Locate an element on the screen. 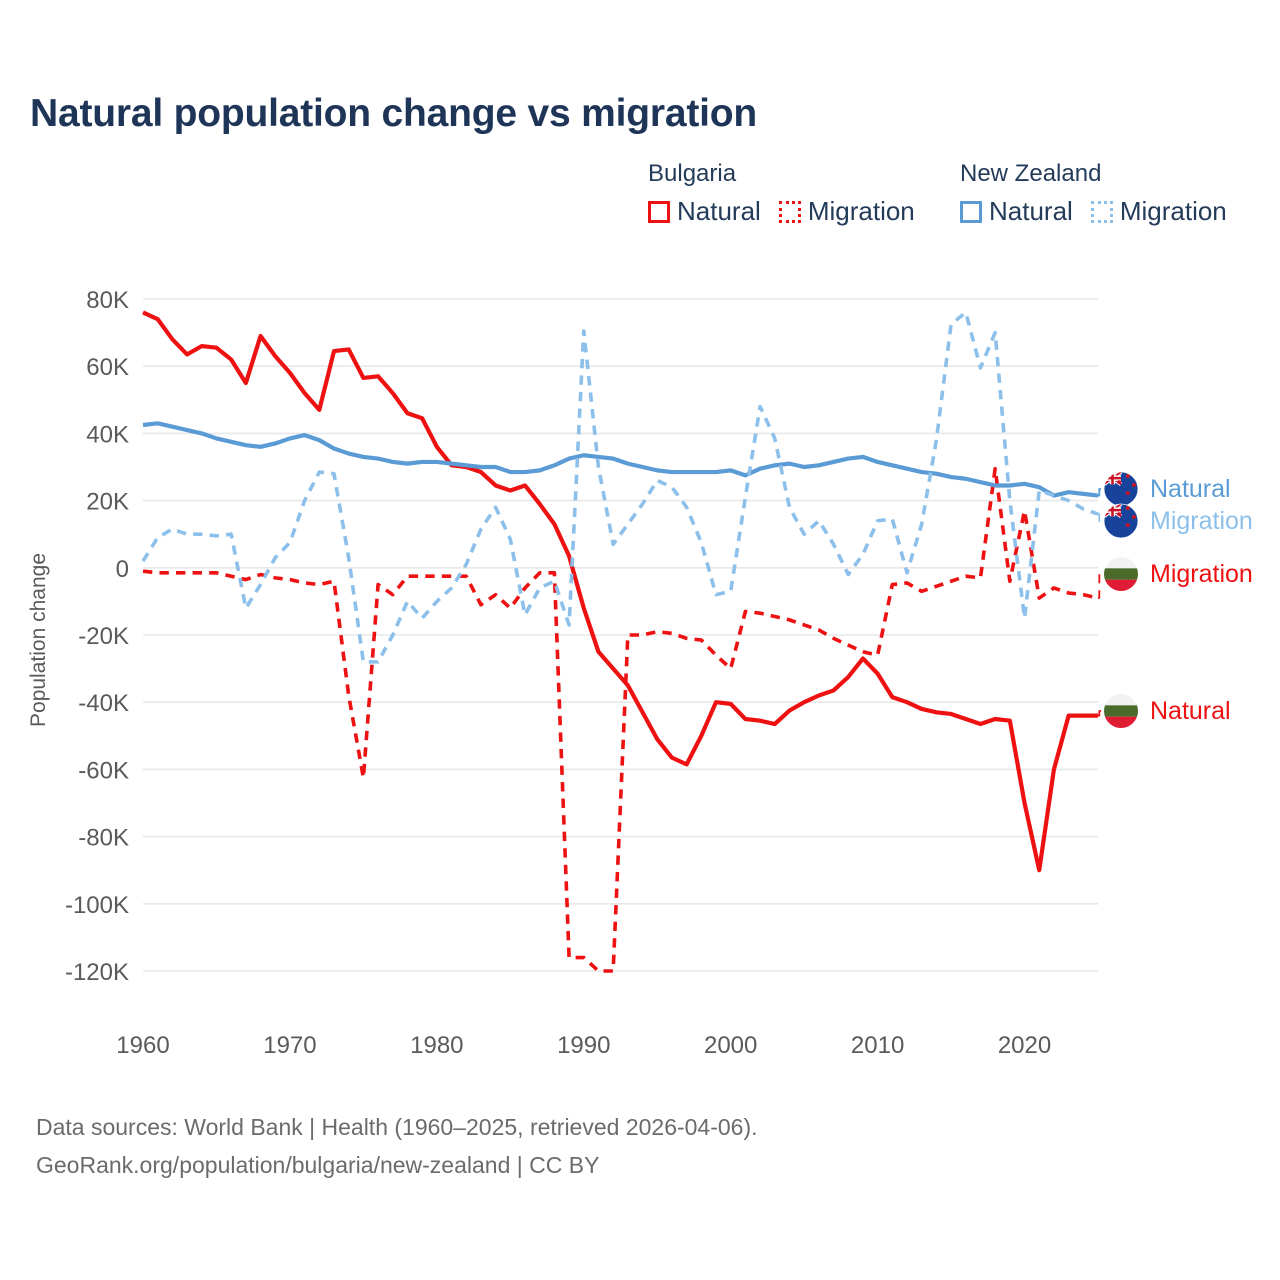  y-axis-ticks: 80K 60K 40K 20K 0 -20K -40K -60K -80K -100K -120K is located at coordinates (97, 636).